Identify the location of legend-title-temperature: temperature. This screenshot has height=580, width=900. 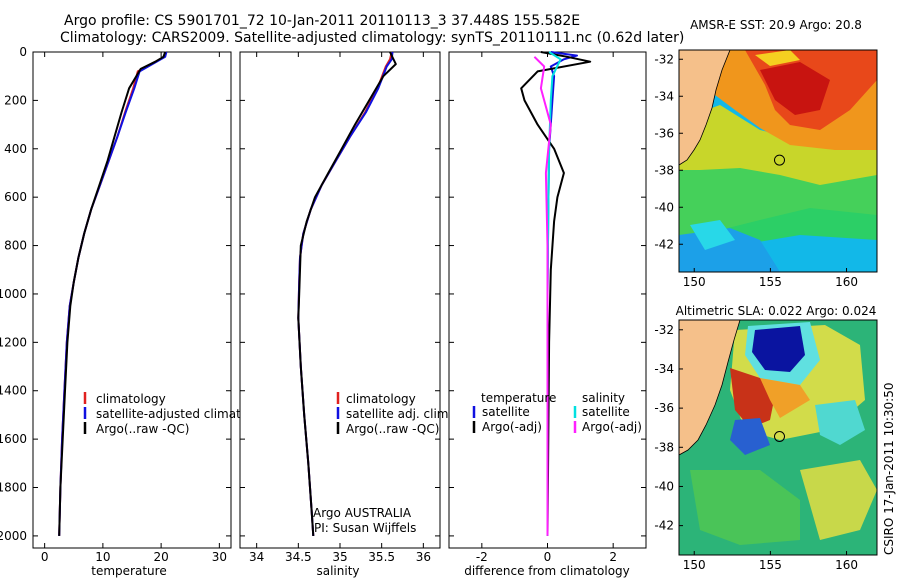
(518, 398).